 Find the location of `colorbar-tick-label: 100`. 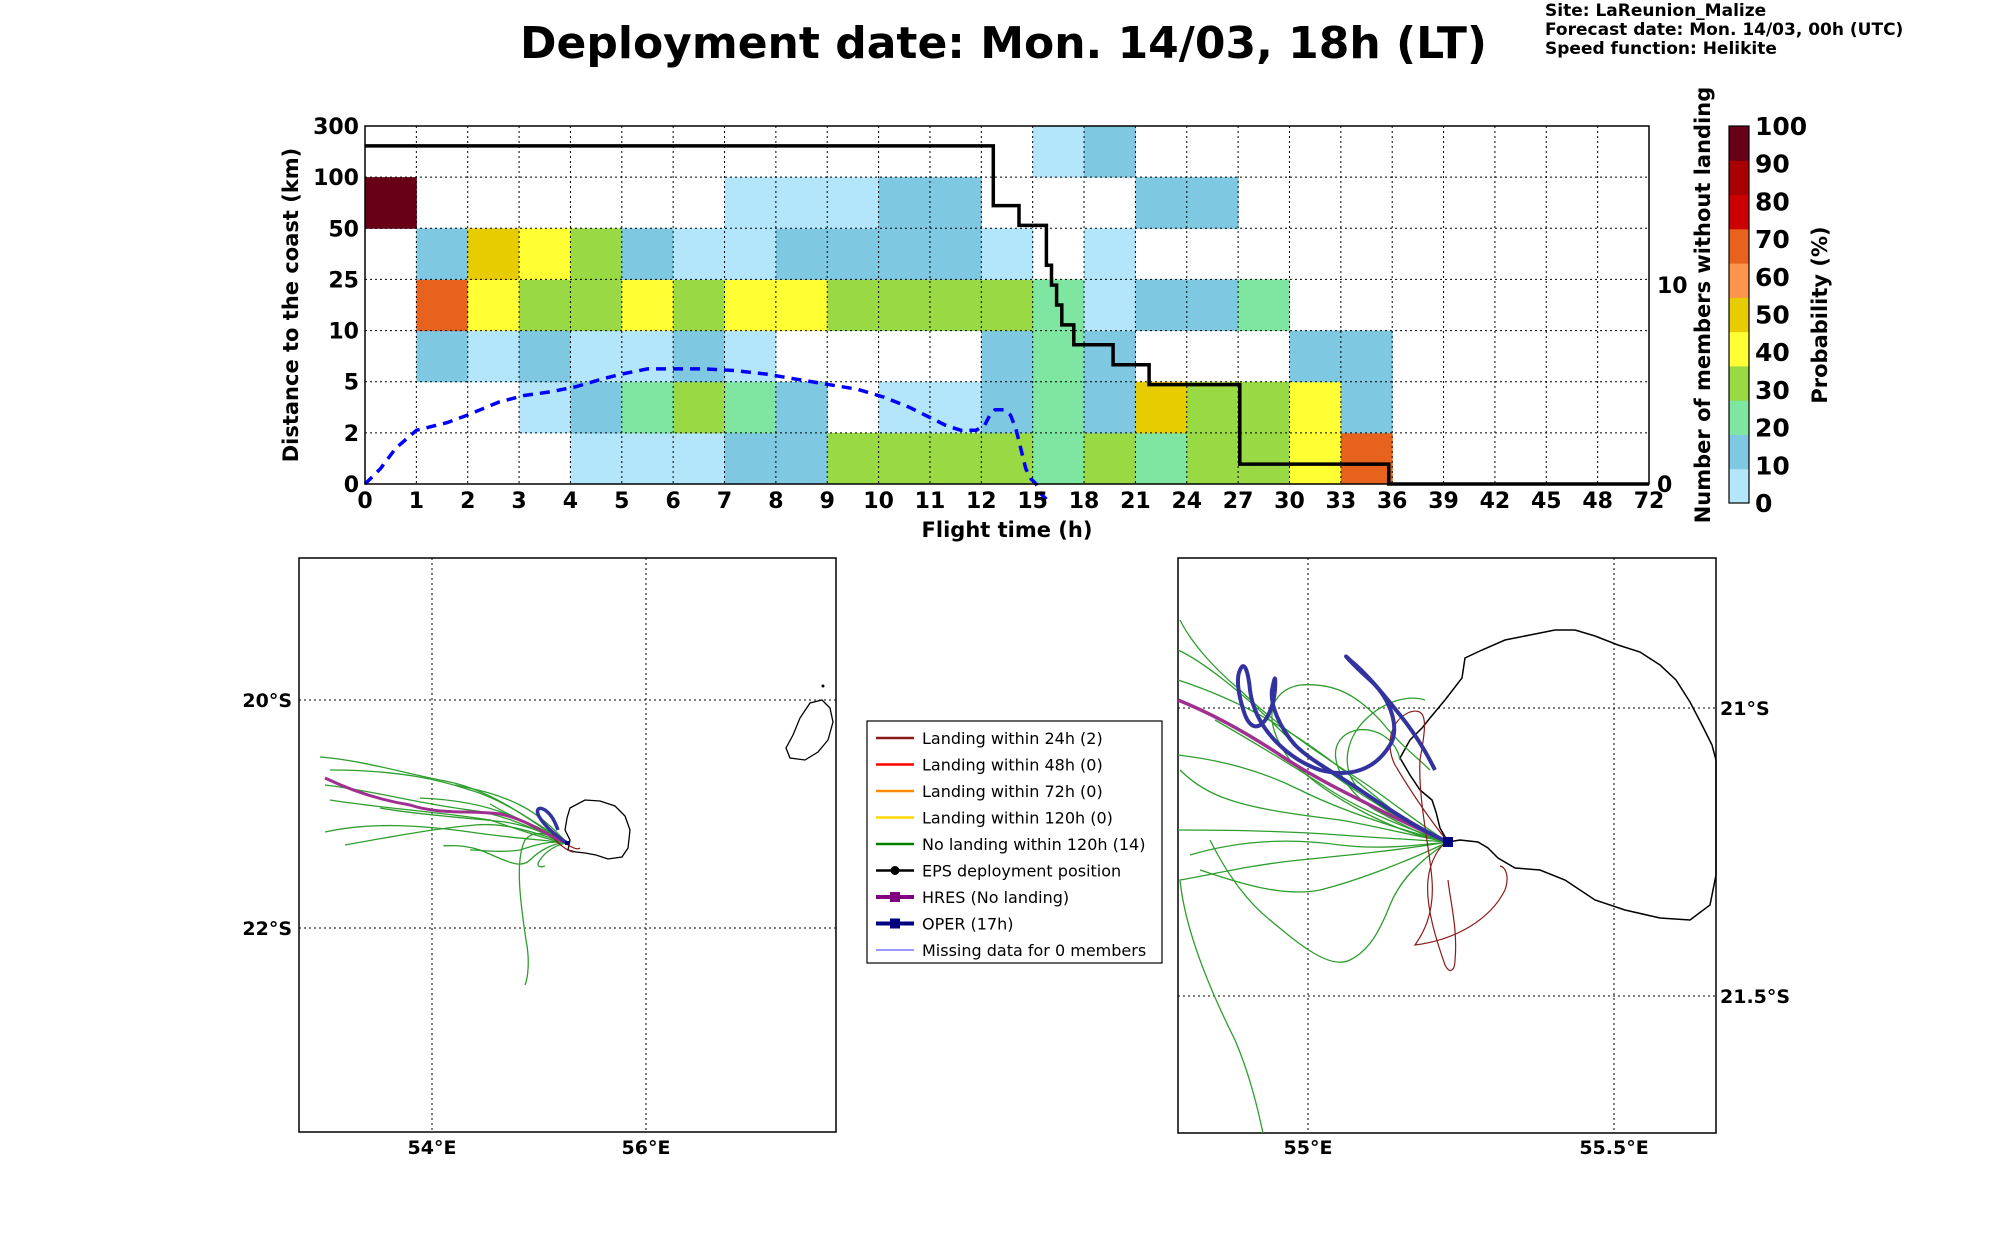

colorbar-tick-label: 100 is located at coordinates (1781, 126).